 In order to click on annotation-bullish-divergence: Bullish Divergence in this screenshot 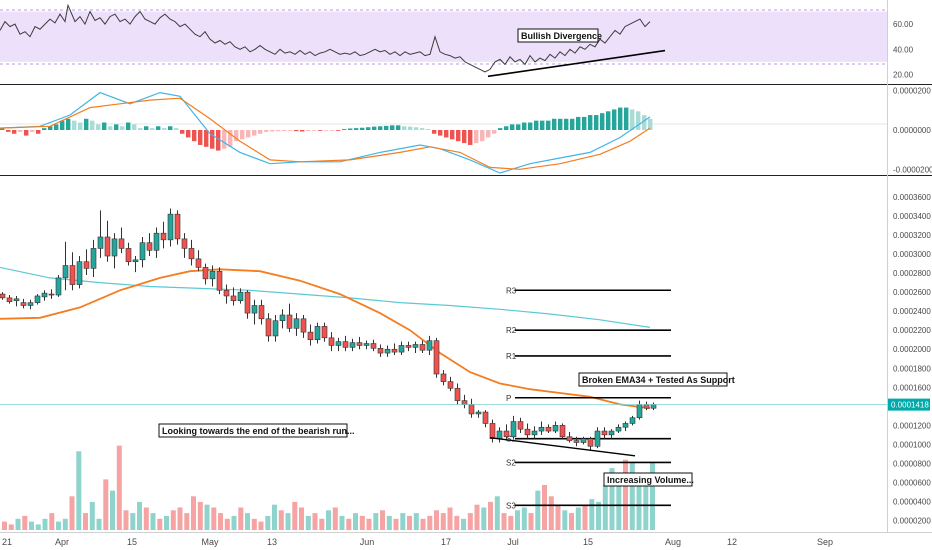, I will do `click(559, 35)`.